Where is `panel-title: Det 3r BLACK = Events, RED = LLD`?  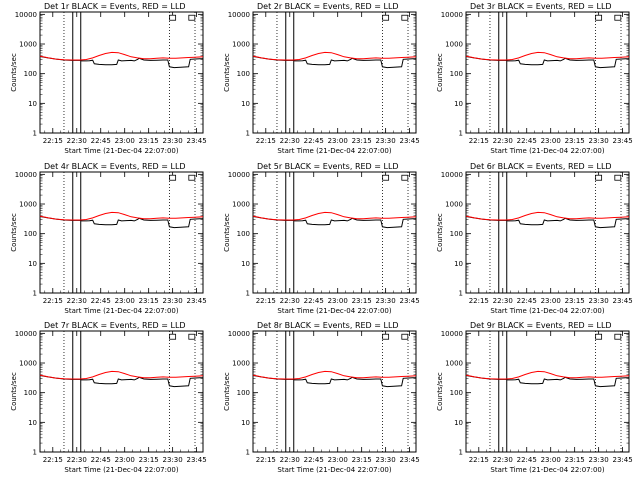
panel-title: Det 3r BLACK = Events, RED = LLD is located at coordinates (541, 6).